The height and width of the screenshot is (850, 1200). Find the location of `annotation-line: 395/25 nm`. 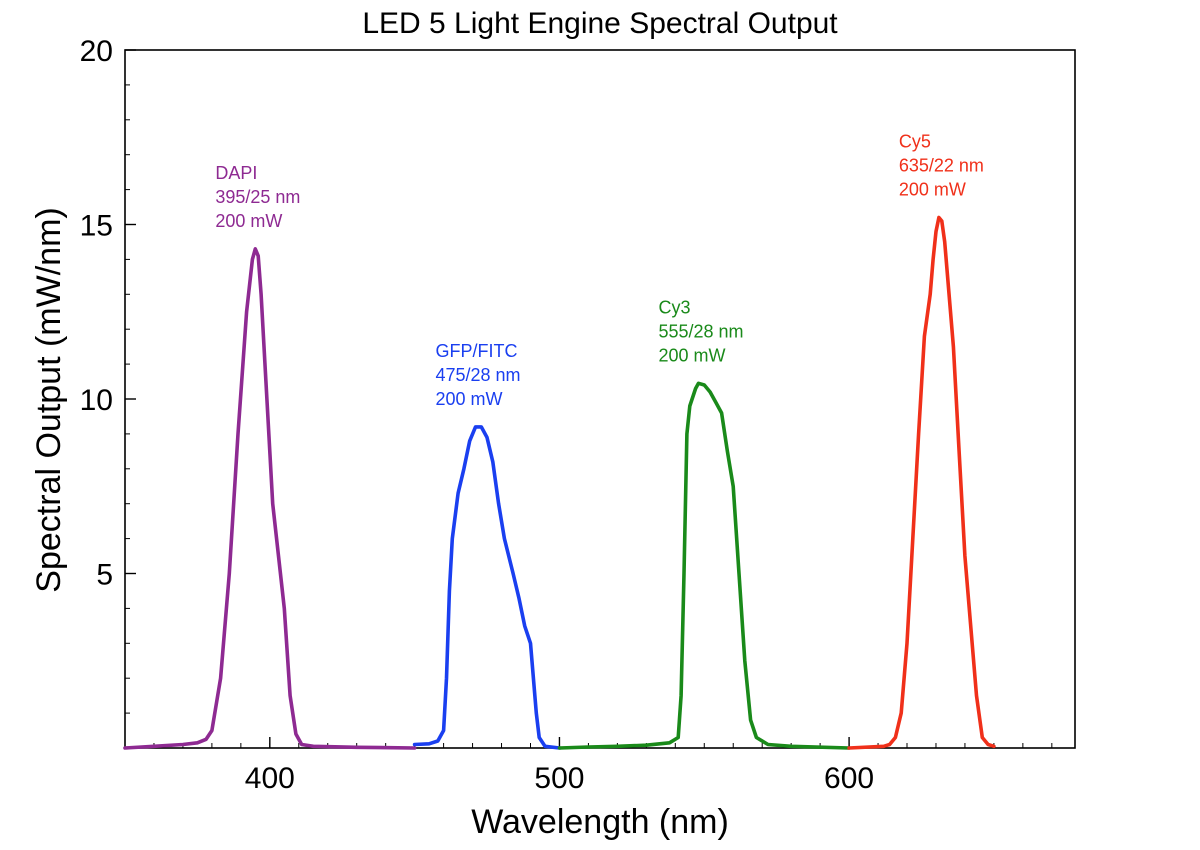

annotation-line: 395/25 nm is located at coordinates (257, 197).